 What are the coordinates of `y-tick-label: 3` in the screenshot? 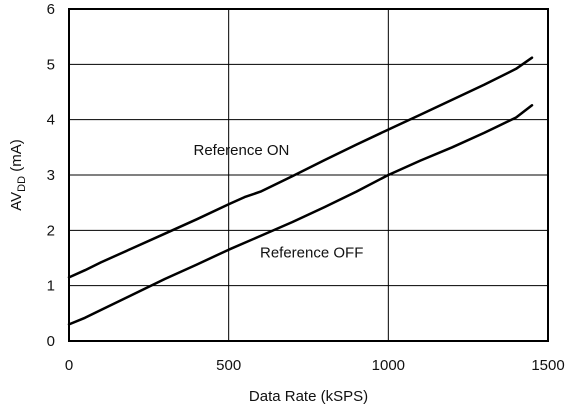 It's located at (51, 175).